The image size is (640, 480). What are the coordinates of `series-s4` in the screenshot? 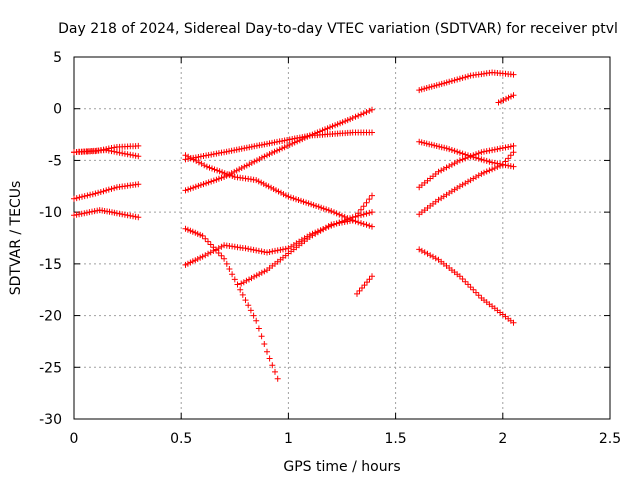 It's located at (106, 214).